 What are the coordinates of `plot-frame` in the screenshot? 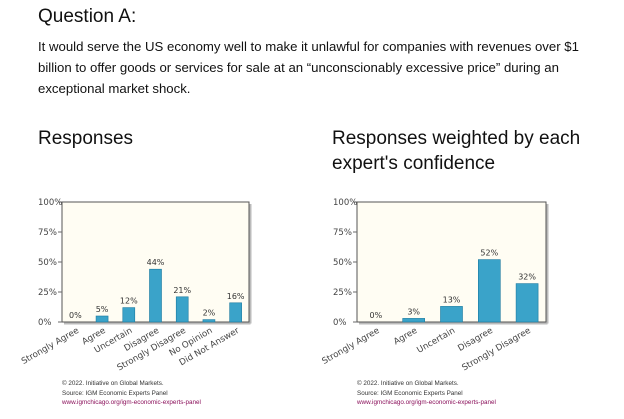 It's located at (451, 262).